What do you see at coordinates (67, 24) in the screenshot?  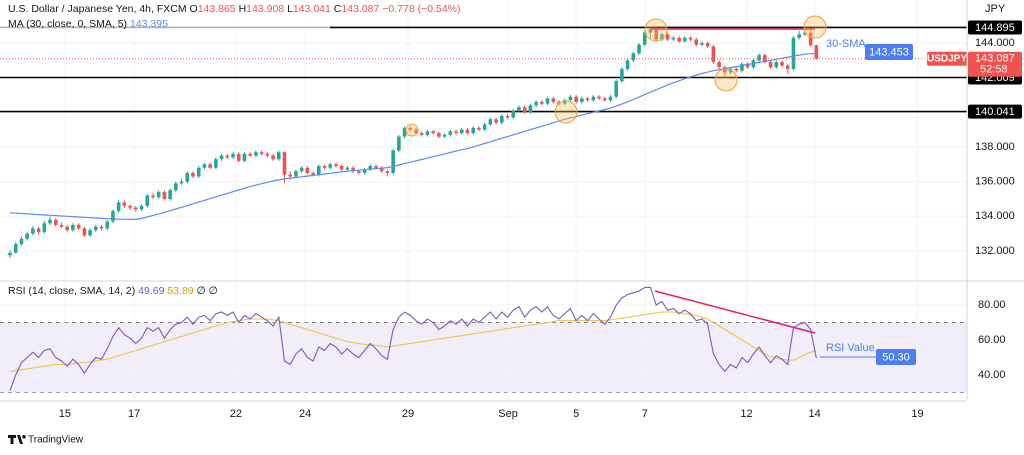 I see `ma-label: MA (30, close, 0, SMA, 5)` at bounding box center [67, 24].